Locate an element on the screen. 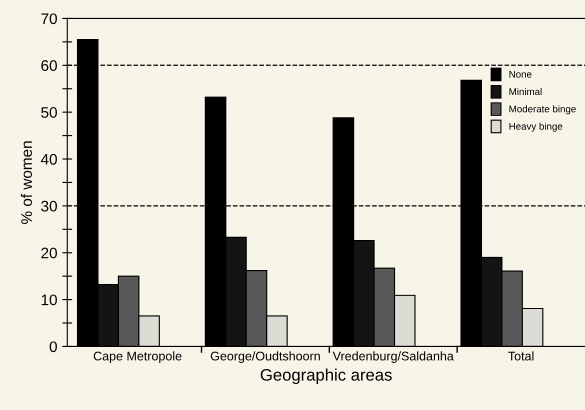 Image resolution: width=585 pixels, height=410 pixels. y-tick-label: 10 is located at coordinates (49, 300).